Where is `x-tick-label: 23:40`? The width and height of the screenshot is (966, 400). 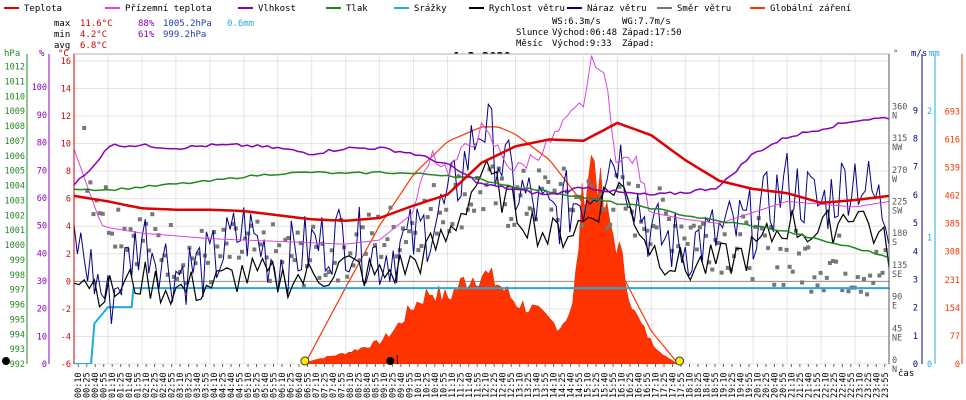 x-tick-label: 23:40 is located at coordinates (877, 385).